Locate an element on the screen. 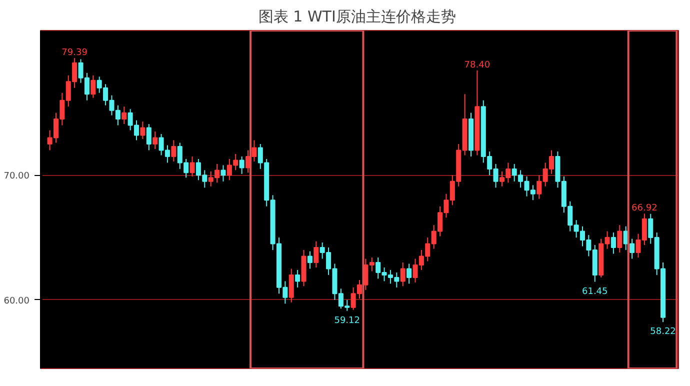  annotation: 78.40 is located at coordinates (477, 65).